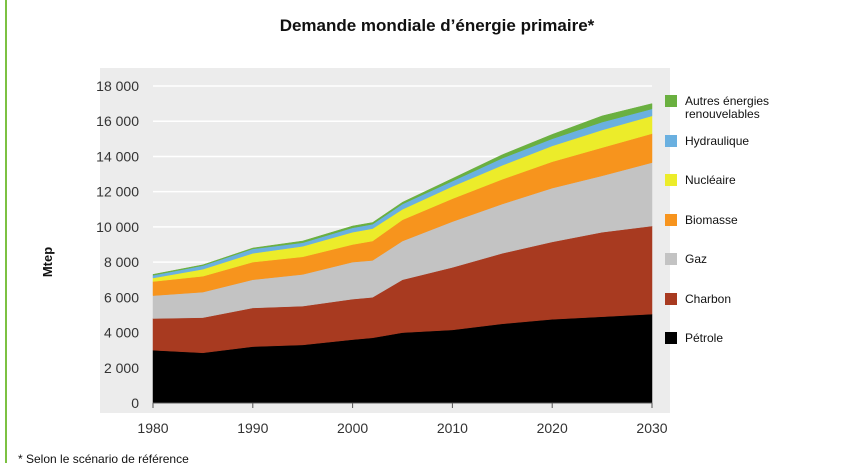 This screenshot has width=854, height=463. What do you see at coordinates (121, 333) in the screenshot?
I see `y-tick-label: 4 000` at bounding box center [121, 333].